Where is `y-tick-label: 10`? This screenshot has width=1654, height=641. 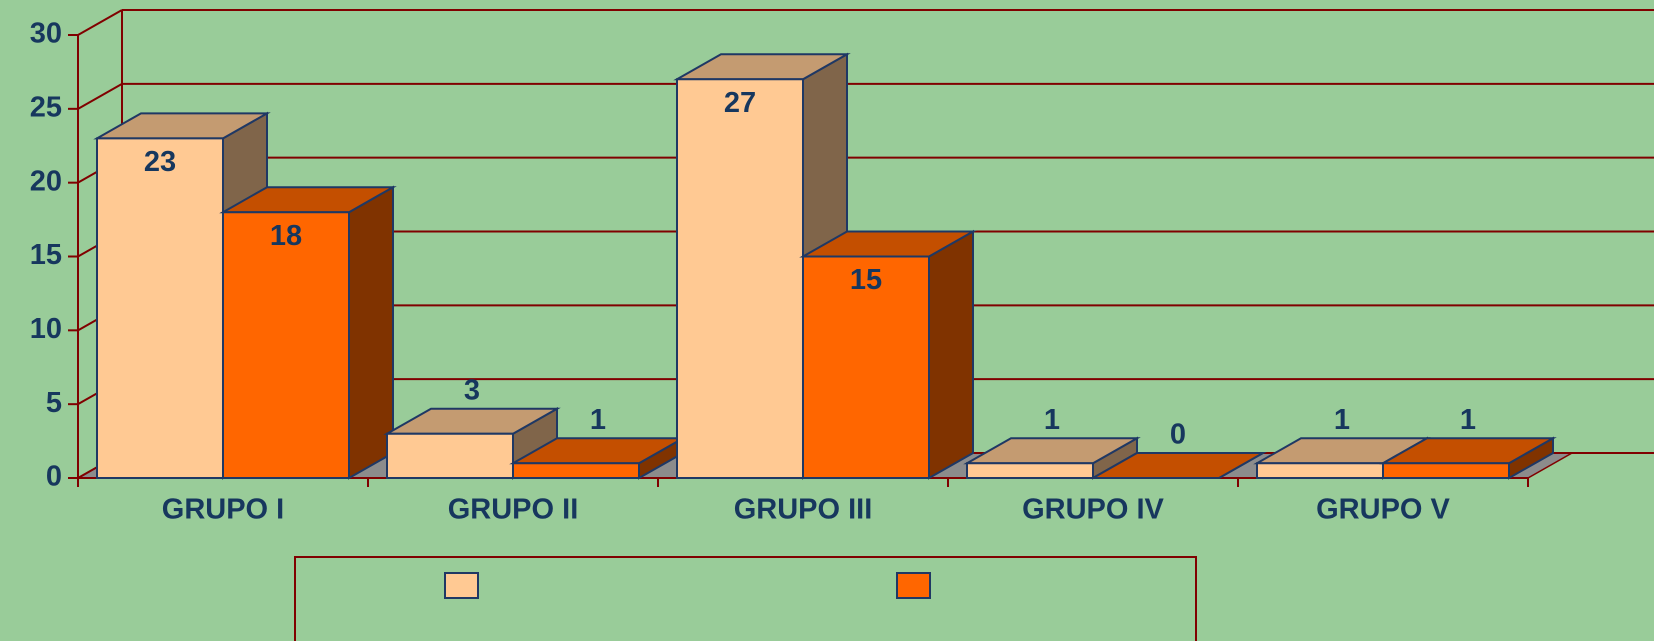
y-tick-label: 10 is located at coordinates (46, 329).